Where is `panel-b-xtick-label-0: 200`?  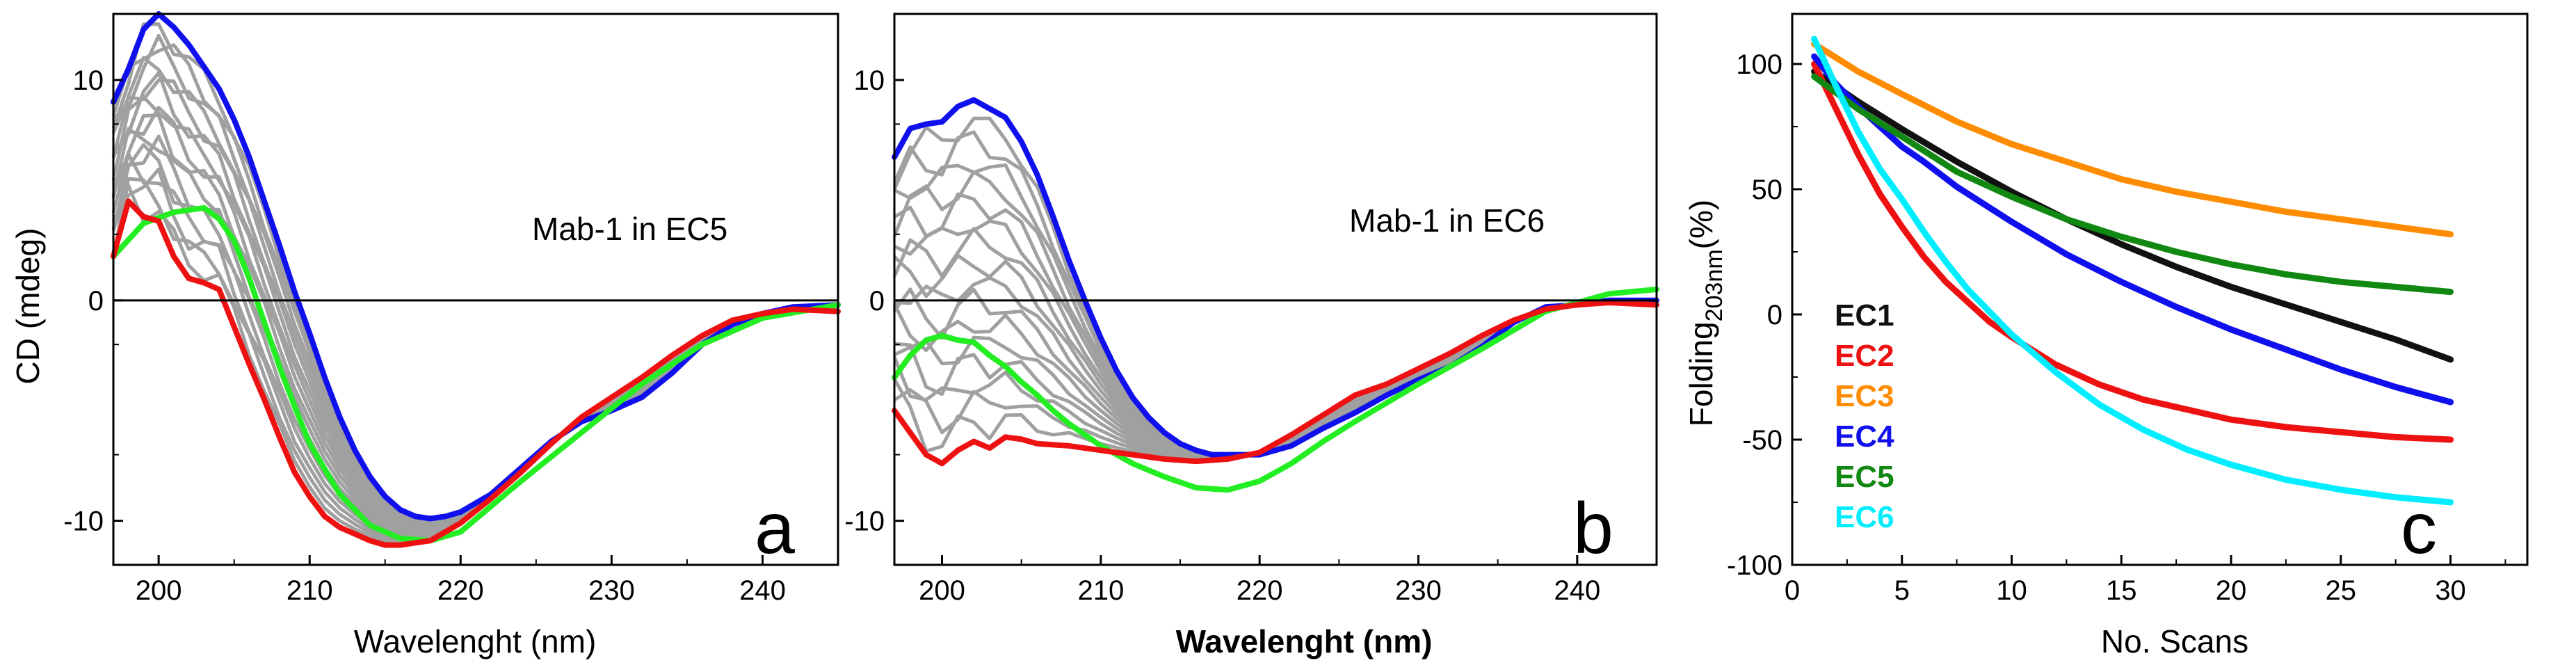
panel-b-xtick-label-0: 200 is located at coordinates (942, 590).